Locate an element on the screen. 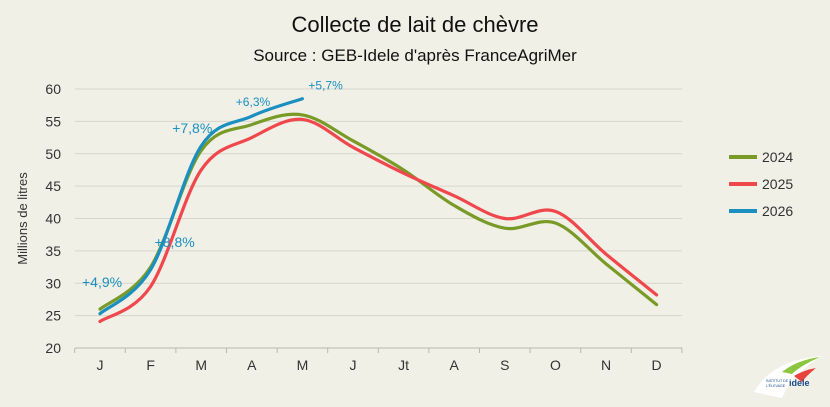  logo-leaf is located at coordinates (801, 365).